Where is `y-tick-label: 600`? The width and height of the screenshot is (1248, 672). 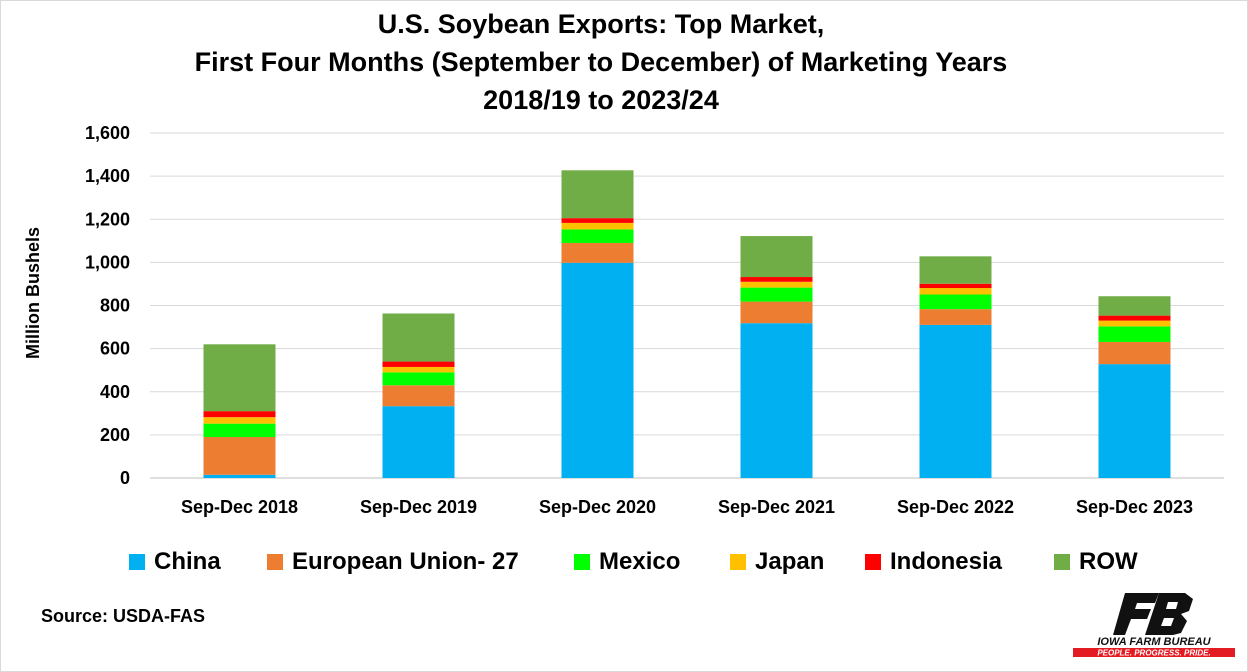
y-tick-label: 600 is located at coordinates (115, 349).